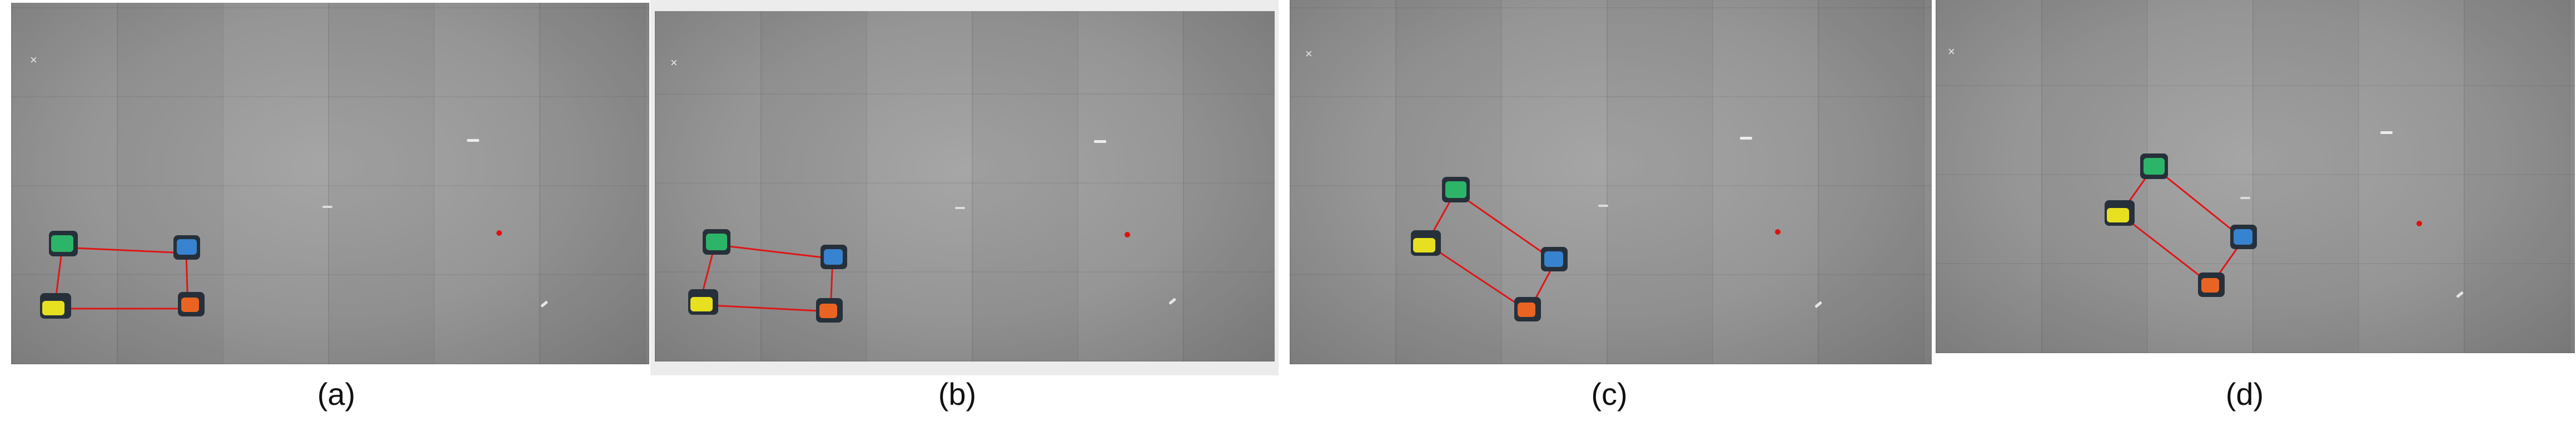  What do you see at coordinates (2245, 394) in the screenshot?
I see `caption-d: (d)` at bounding box center [2245, 394].